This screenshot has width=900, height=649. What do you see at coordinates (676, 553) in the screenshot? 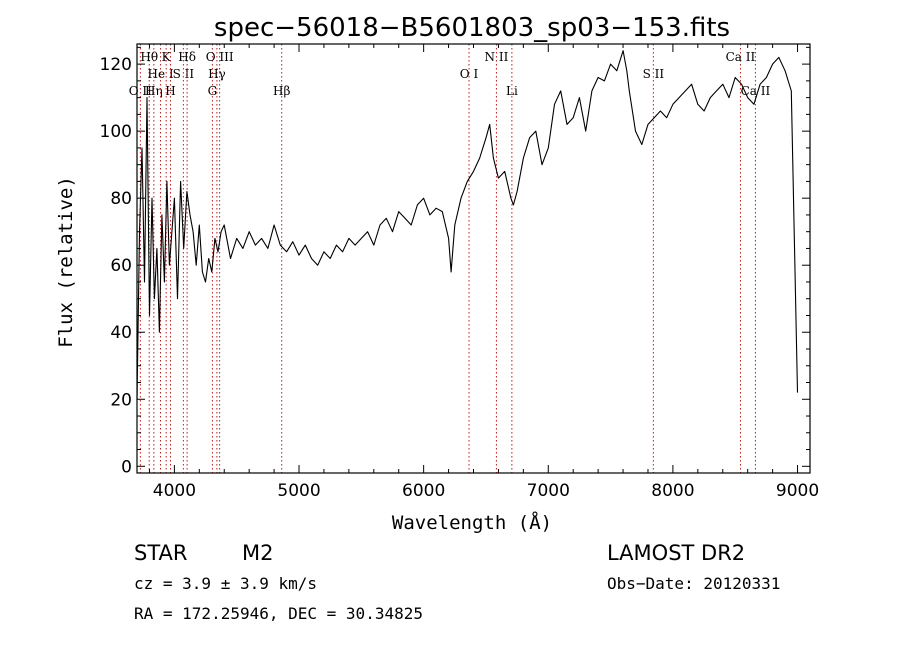
I see `survey-name: LAMOST DR2` at bounding box center [676, 553].